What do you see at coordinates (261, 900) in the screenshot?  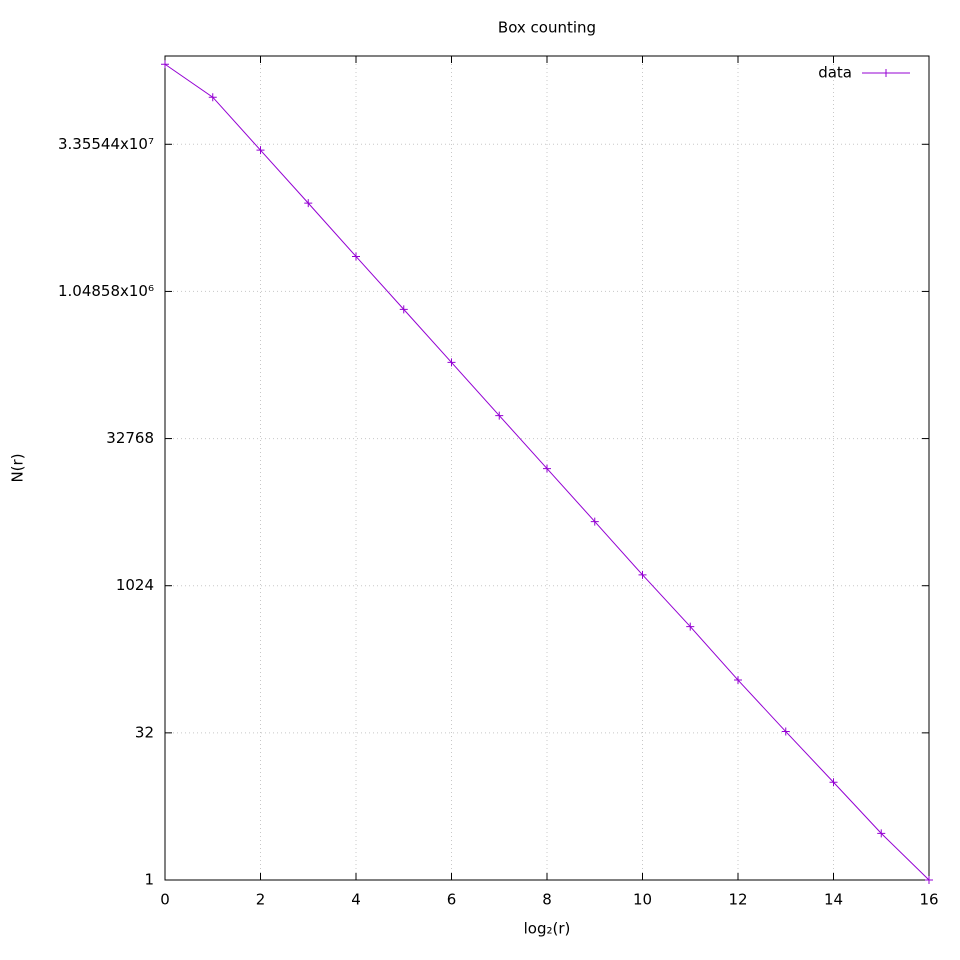 I see `x-tick-label: 2` at bounding box center [261, 900].